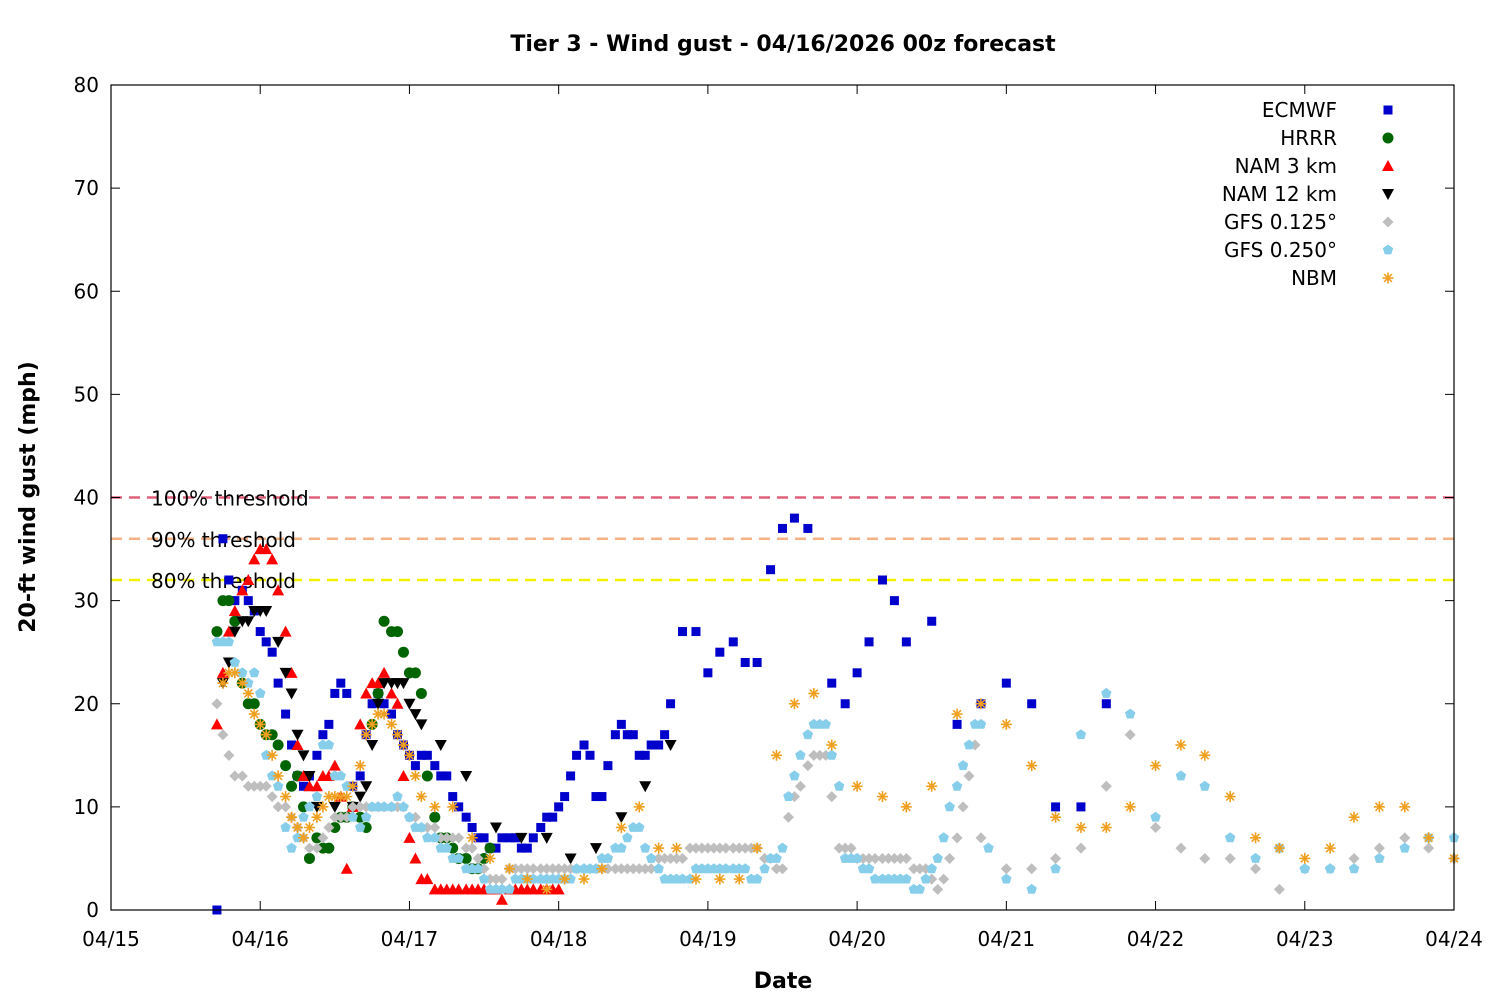 The width and height of the screenshot is (1500, 1000). I want to click on legend-label: NAM 12 km, so click(1279, 194).